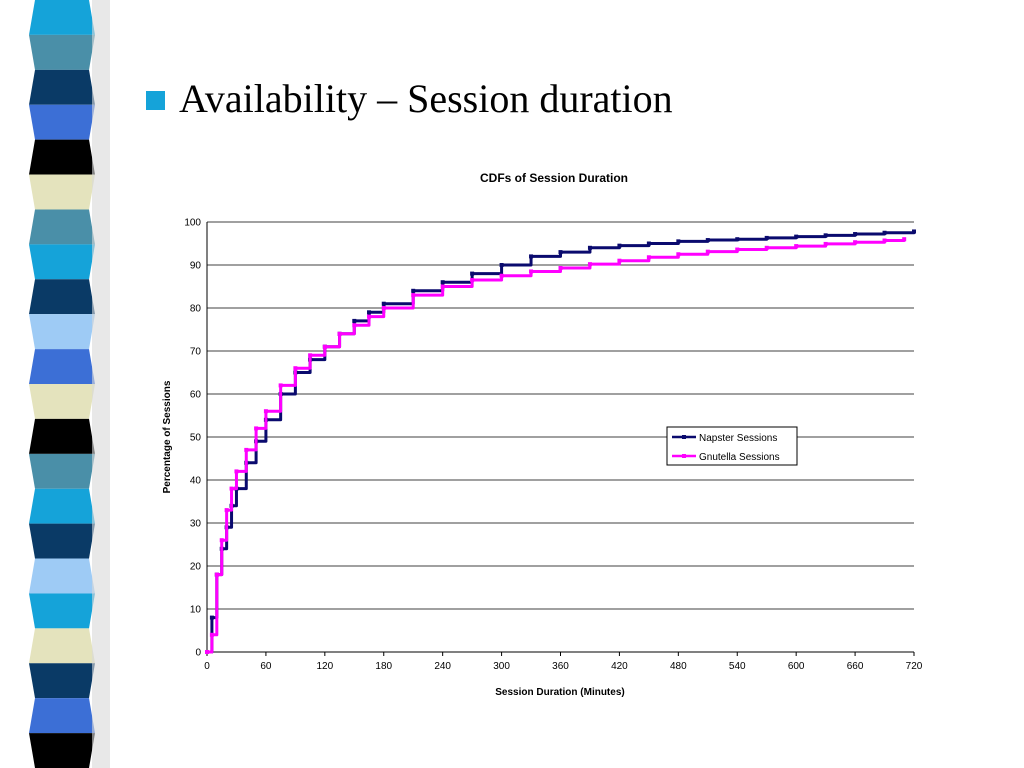 The image size is (1024, 768). I want to click on legend-marker-napster, so click(684, 437).